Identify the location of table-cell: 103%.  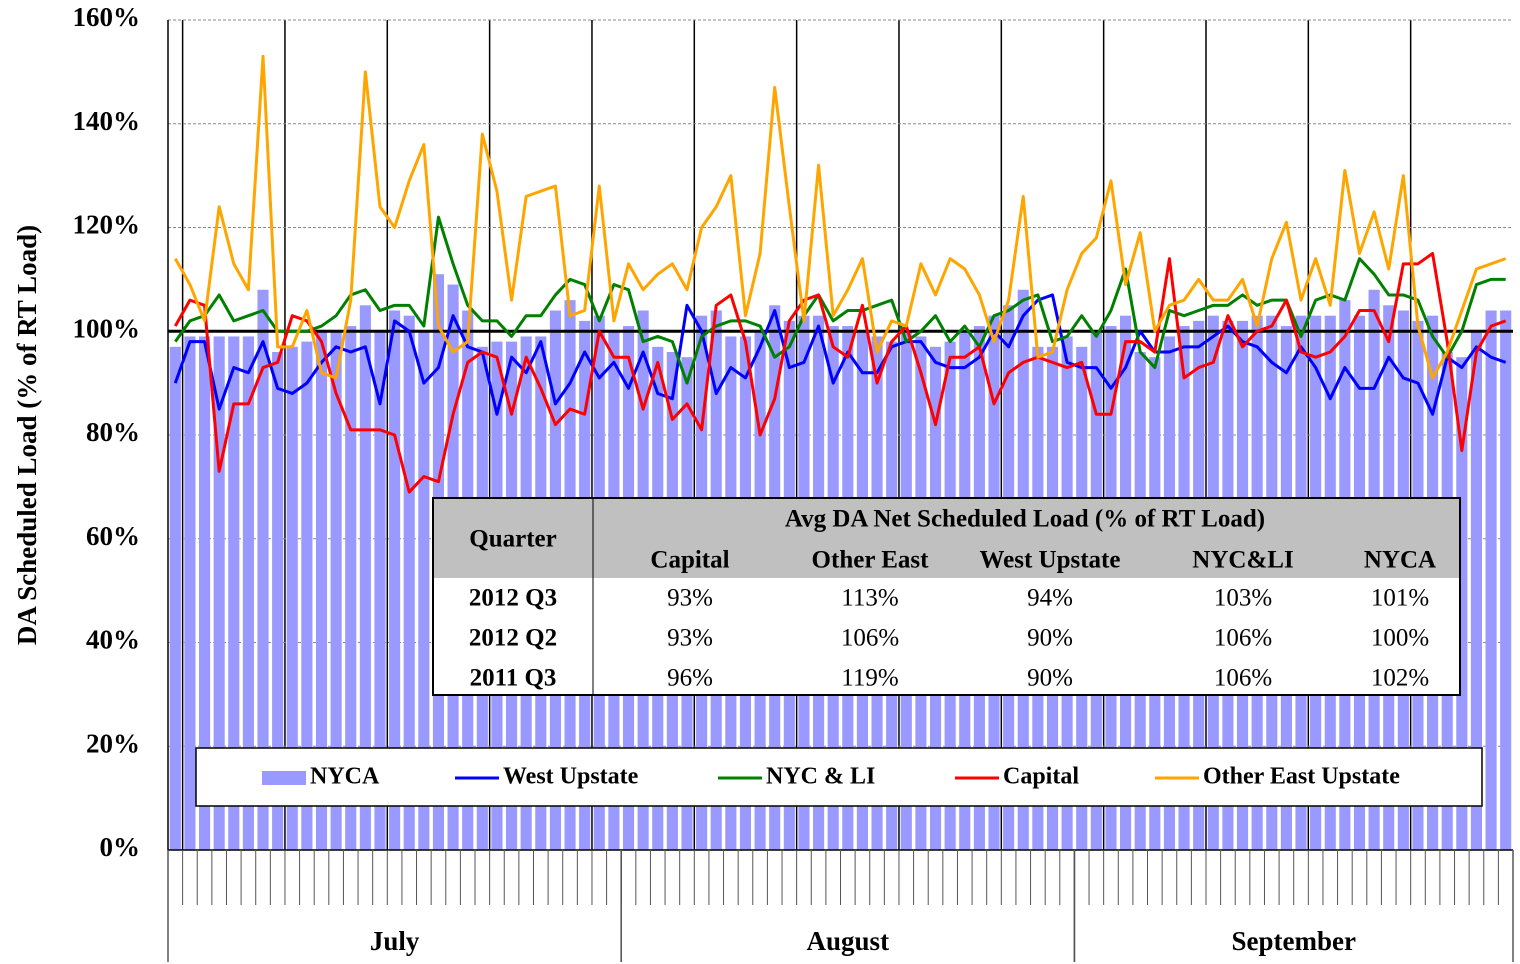
(1243, 598).